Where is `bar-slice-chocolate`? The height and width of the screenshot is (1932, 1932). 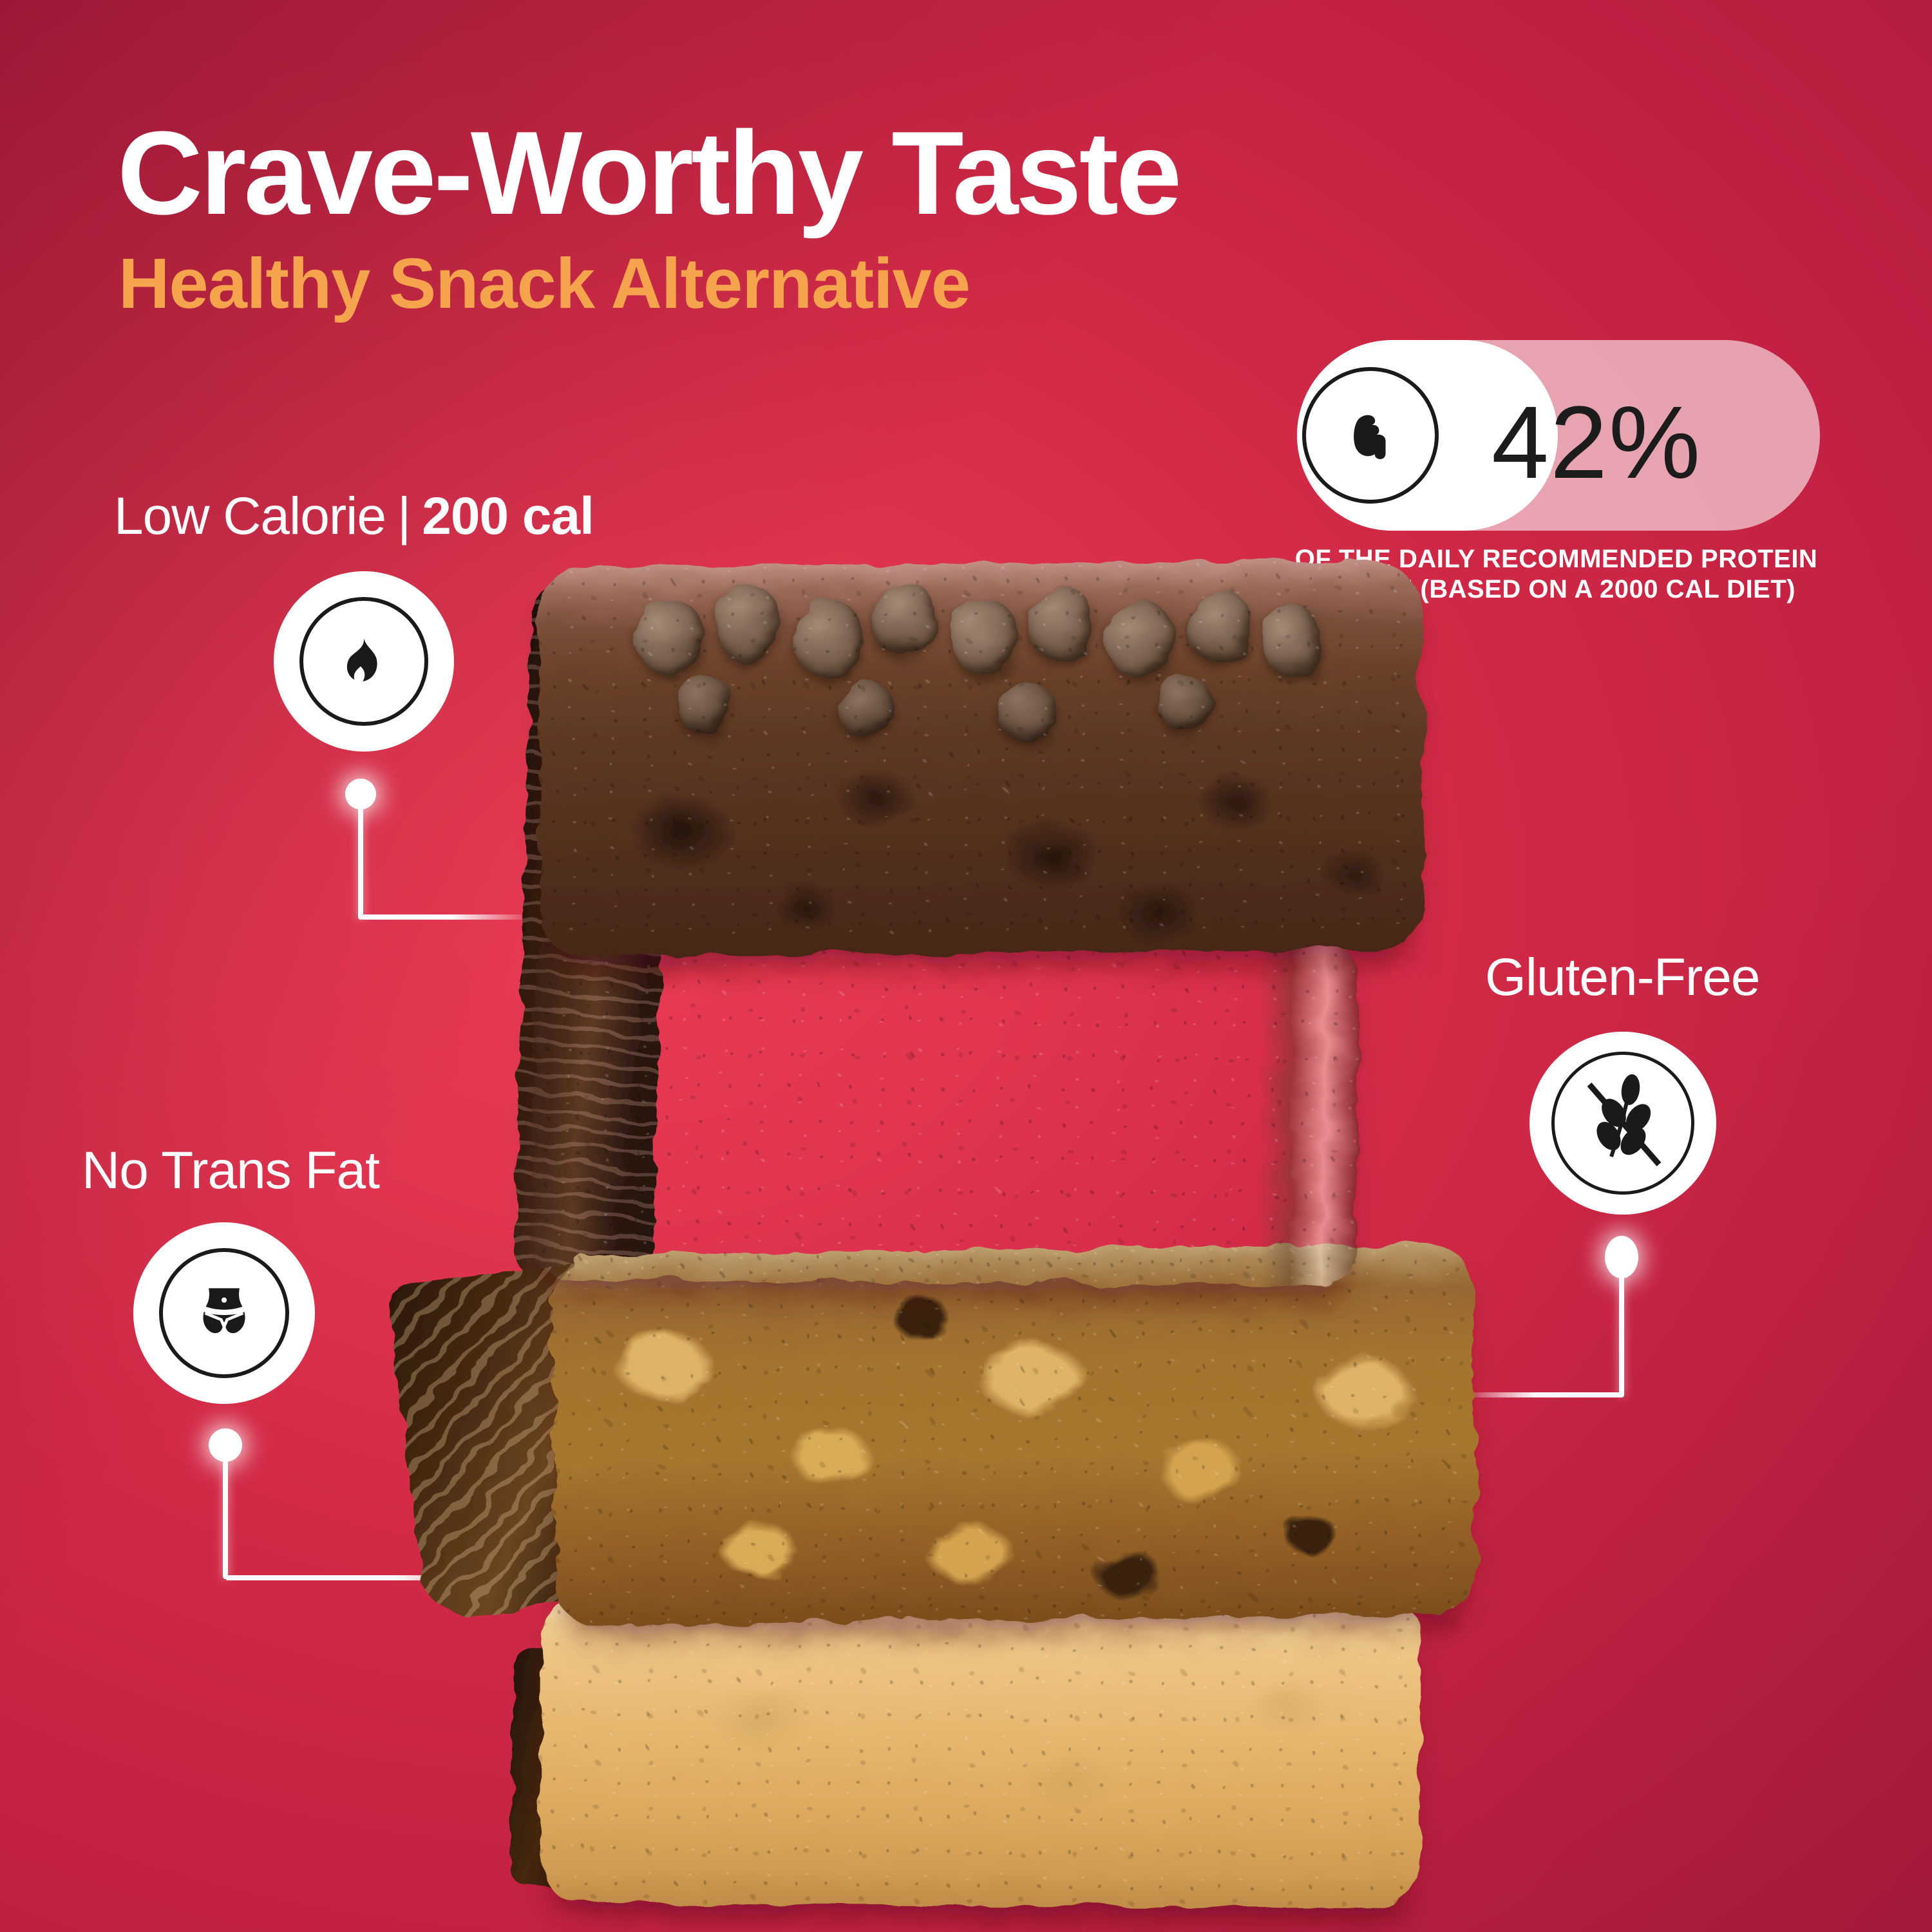
bar-slice-chocolate is located at coordinates (981, 758).